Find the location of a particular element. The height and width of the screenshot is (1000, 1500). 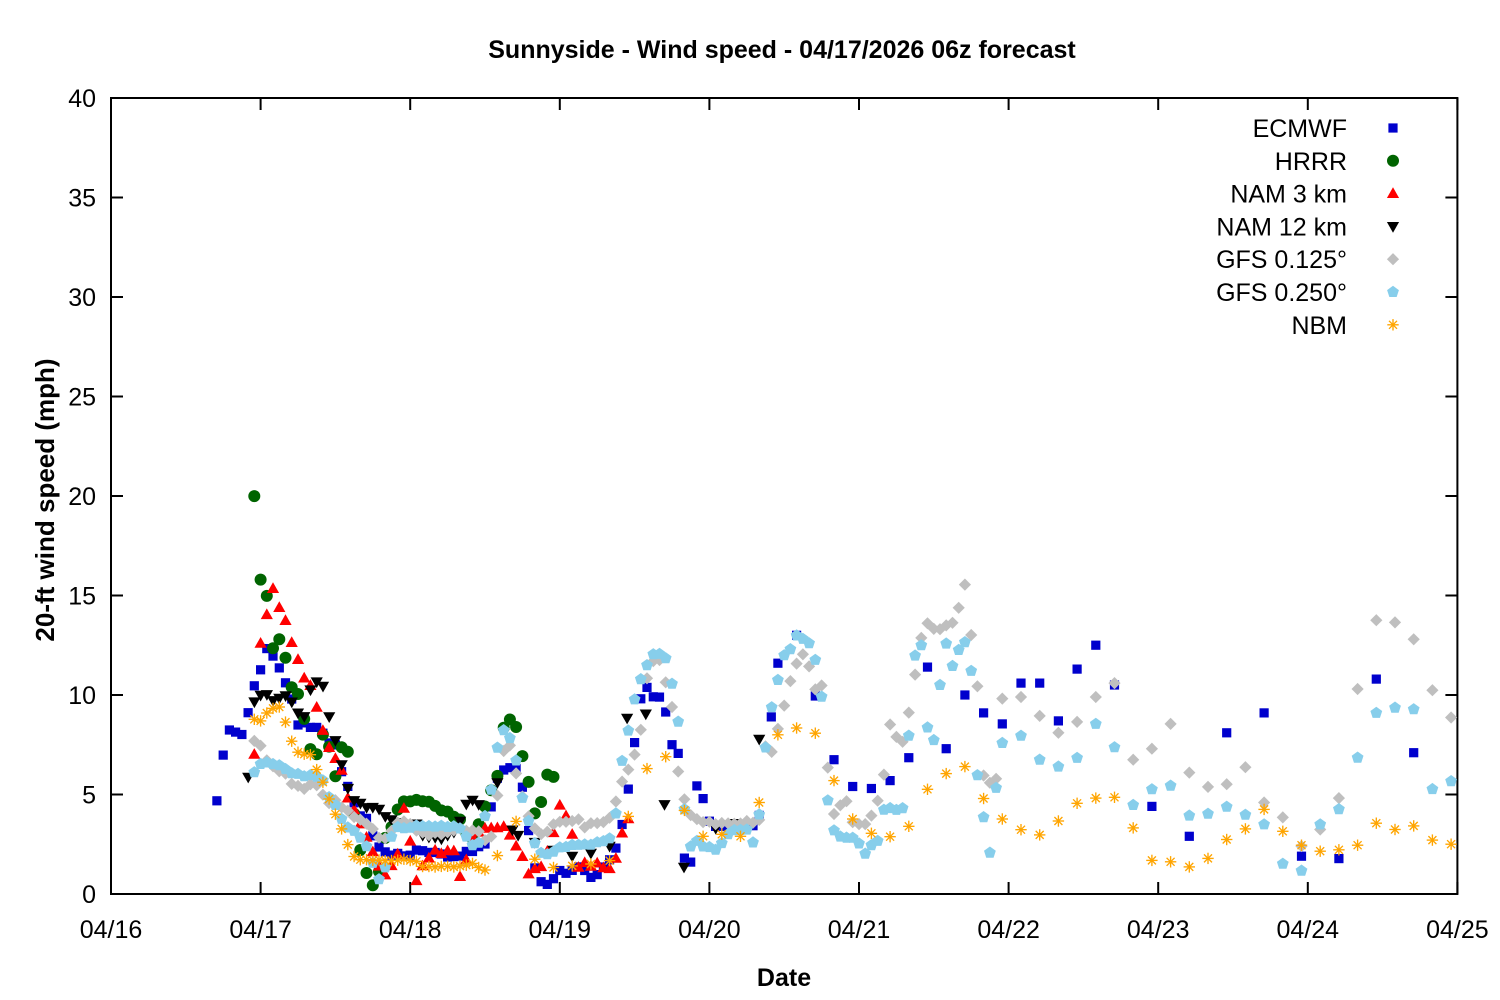

svg-text: 5 is located at coordinates (89, 796).